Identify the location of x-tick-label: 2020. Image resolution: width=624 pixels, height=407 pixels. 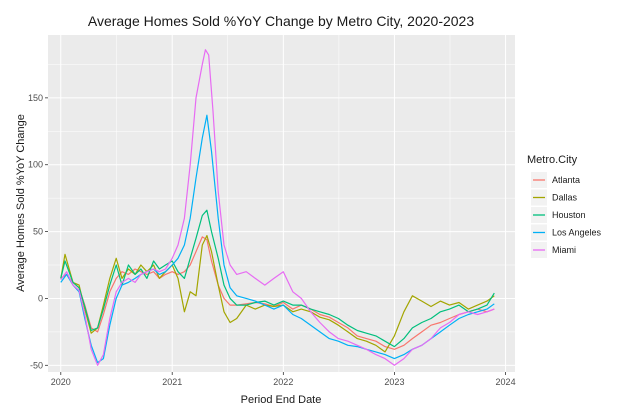
(61, 382).